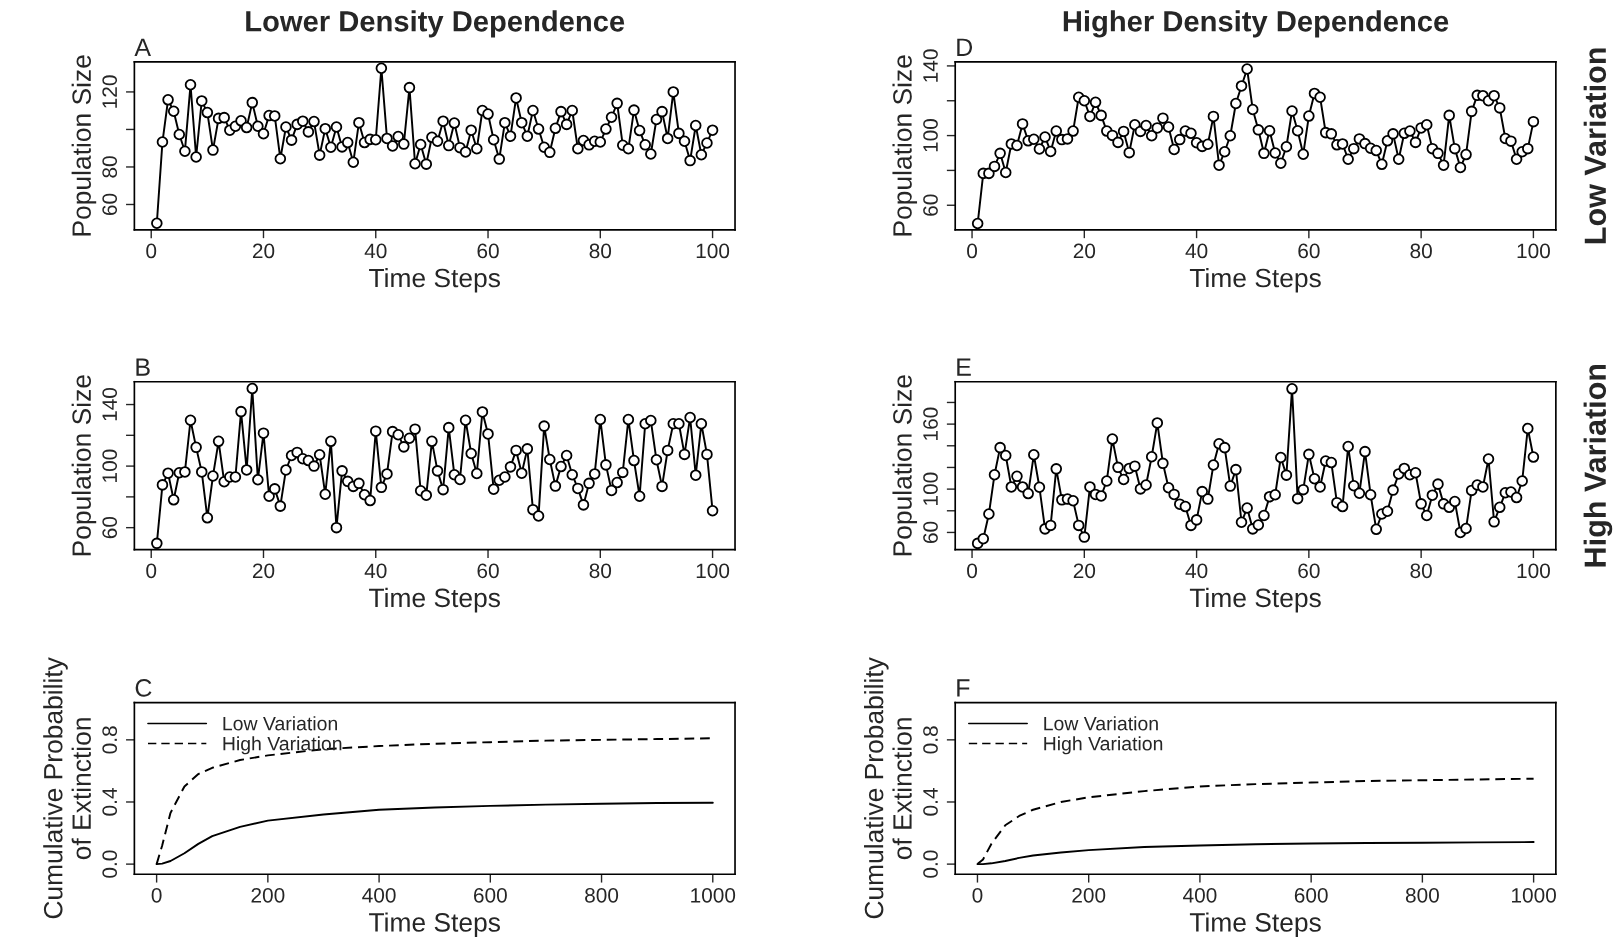 The height and width of the screenshot is (938, 1619). Describe the element at coordinates (1598, 465) in the screenshot. I see `text: High Variation` at that location.